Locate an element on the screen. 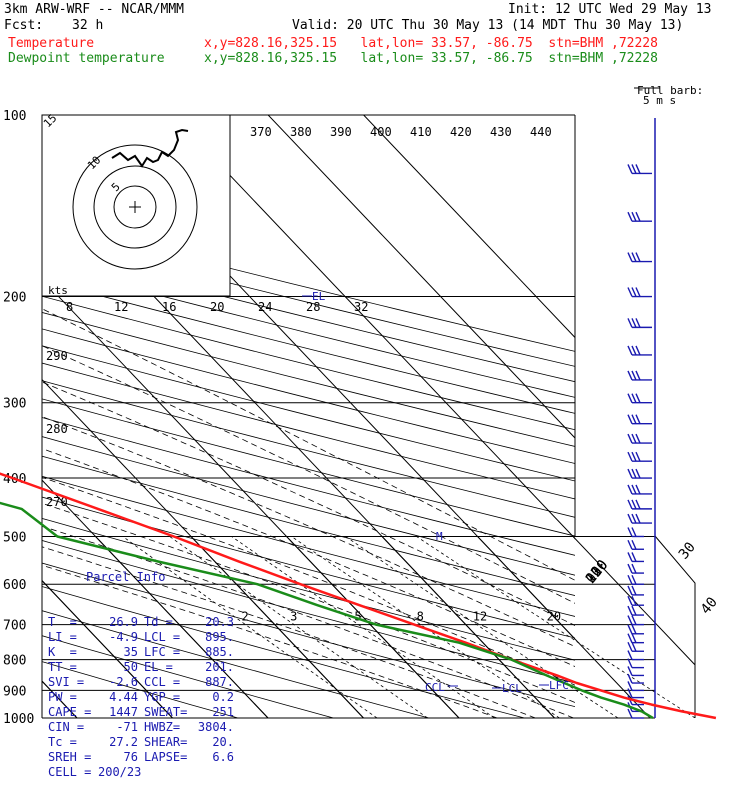  hodo-axis-label: 8 is located at coordinates (69, 307).